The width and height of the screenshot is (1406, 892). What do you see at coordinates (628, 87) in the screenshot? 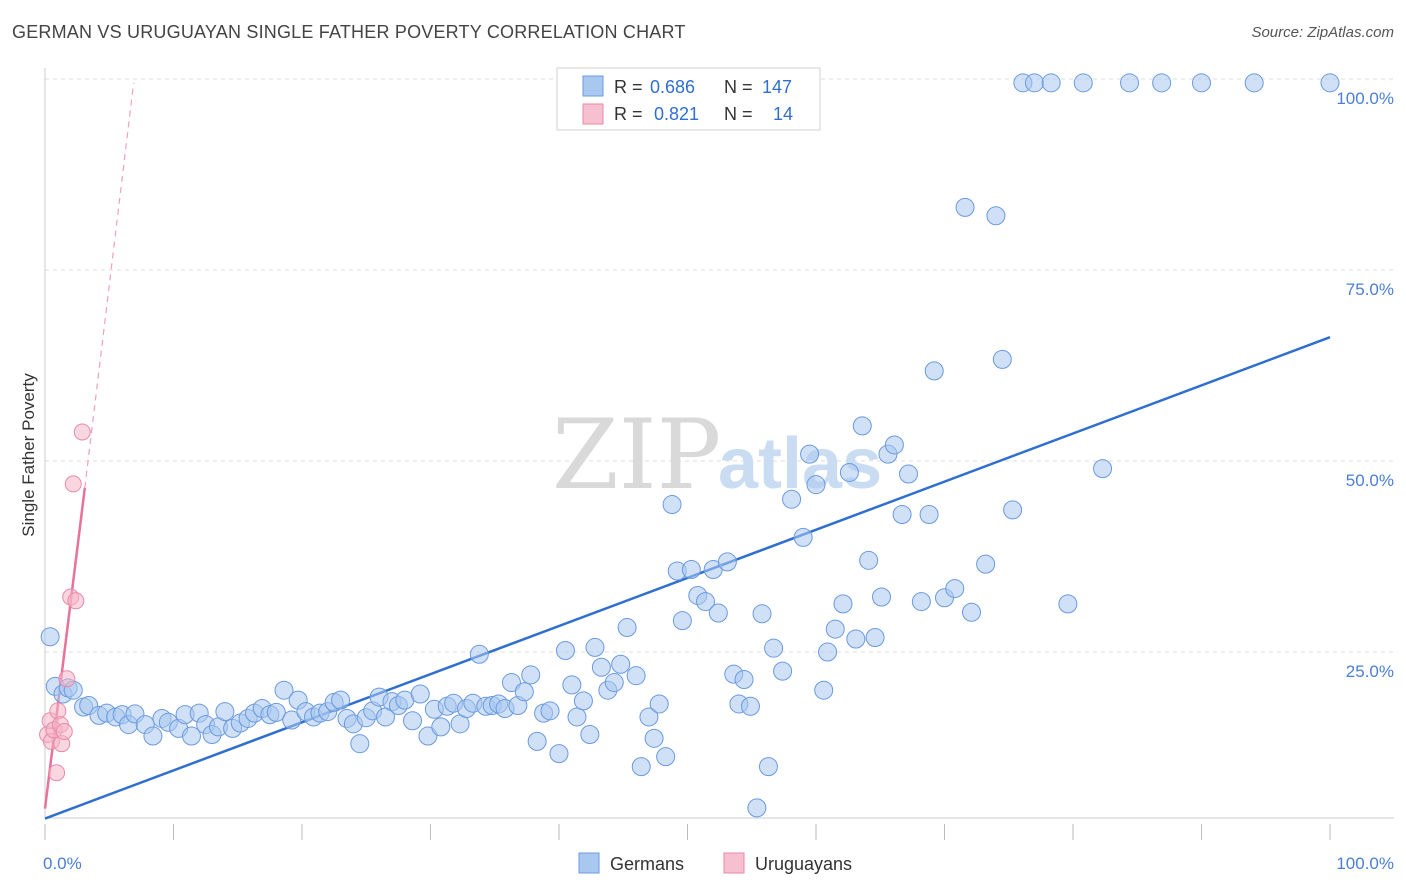
I see `legend-r-label-germans: R =` at bounding box center [628, 87].